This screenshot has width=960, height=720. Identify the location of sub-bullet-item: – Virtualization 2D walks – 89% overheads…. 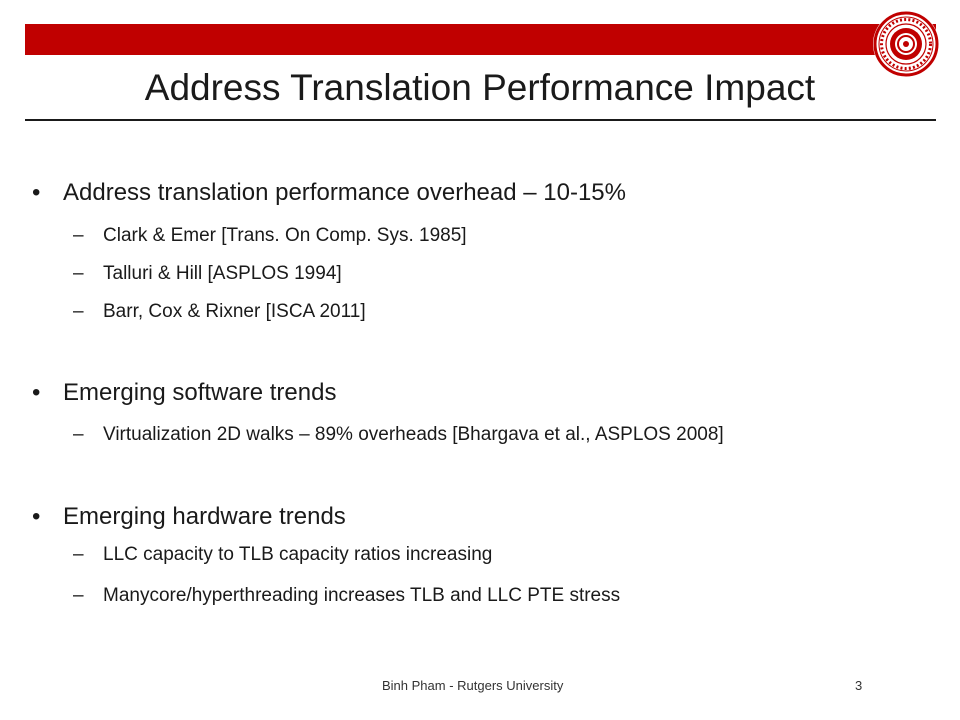
(398, 435).